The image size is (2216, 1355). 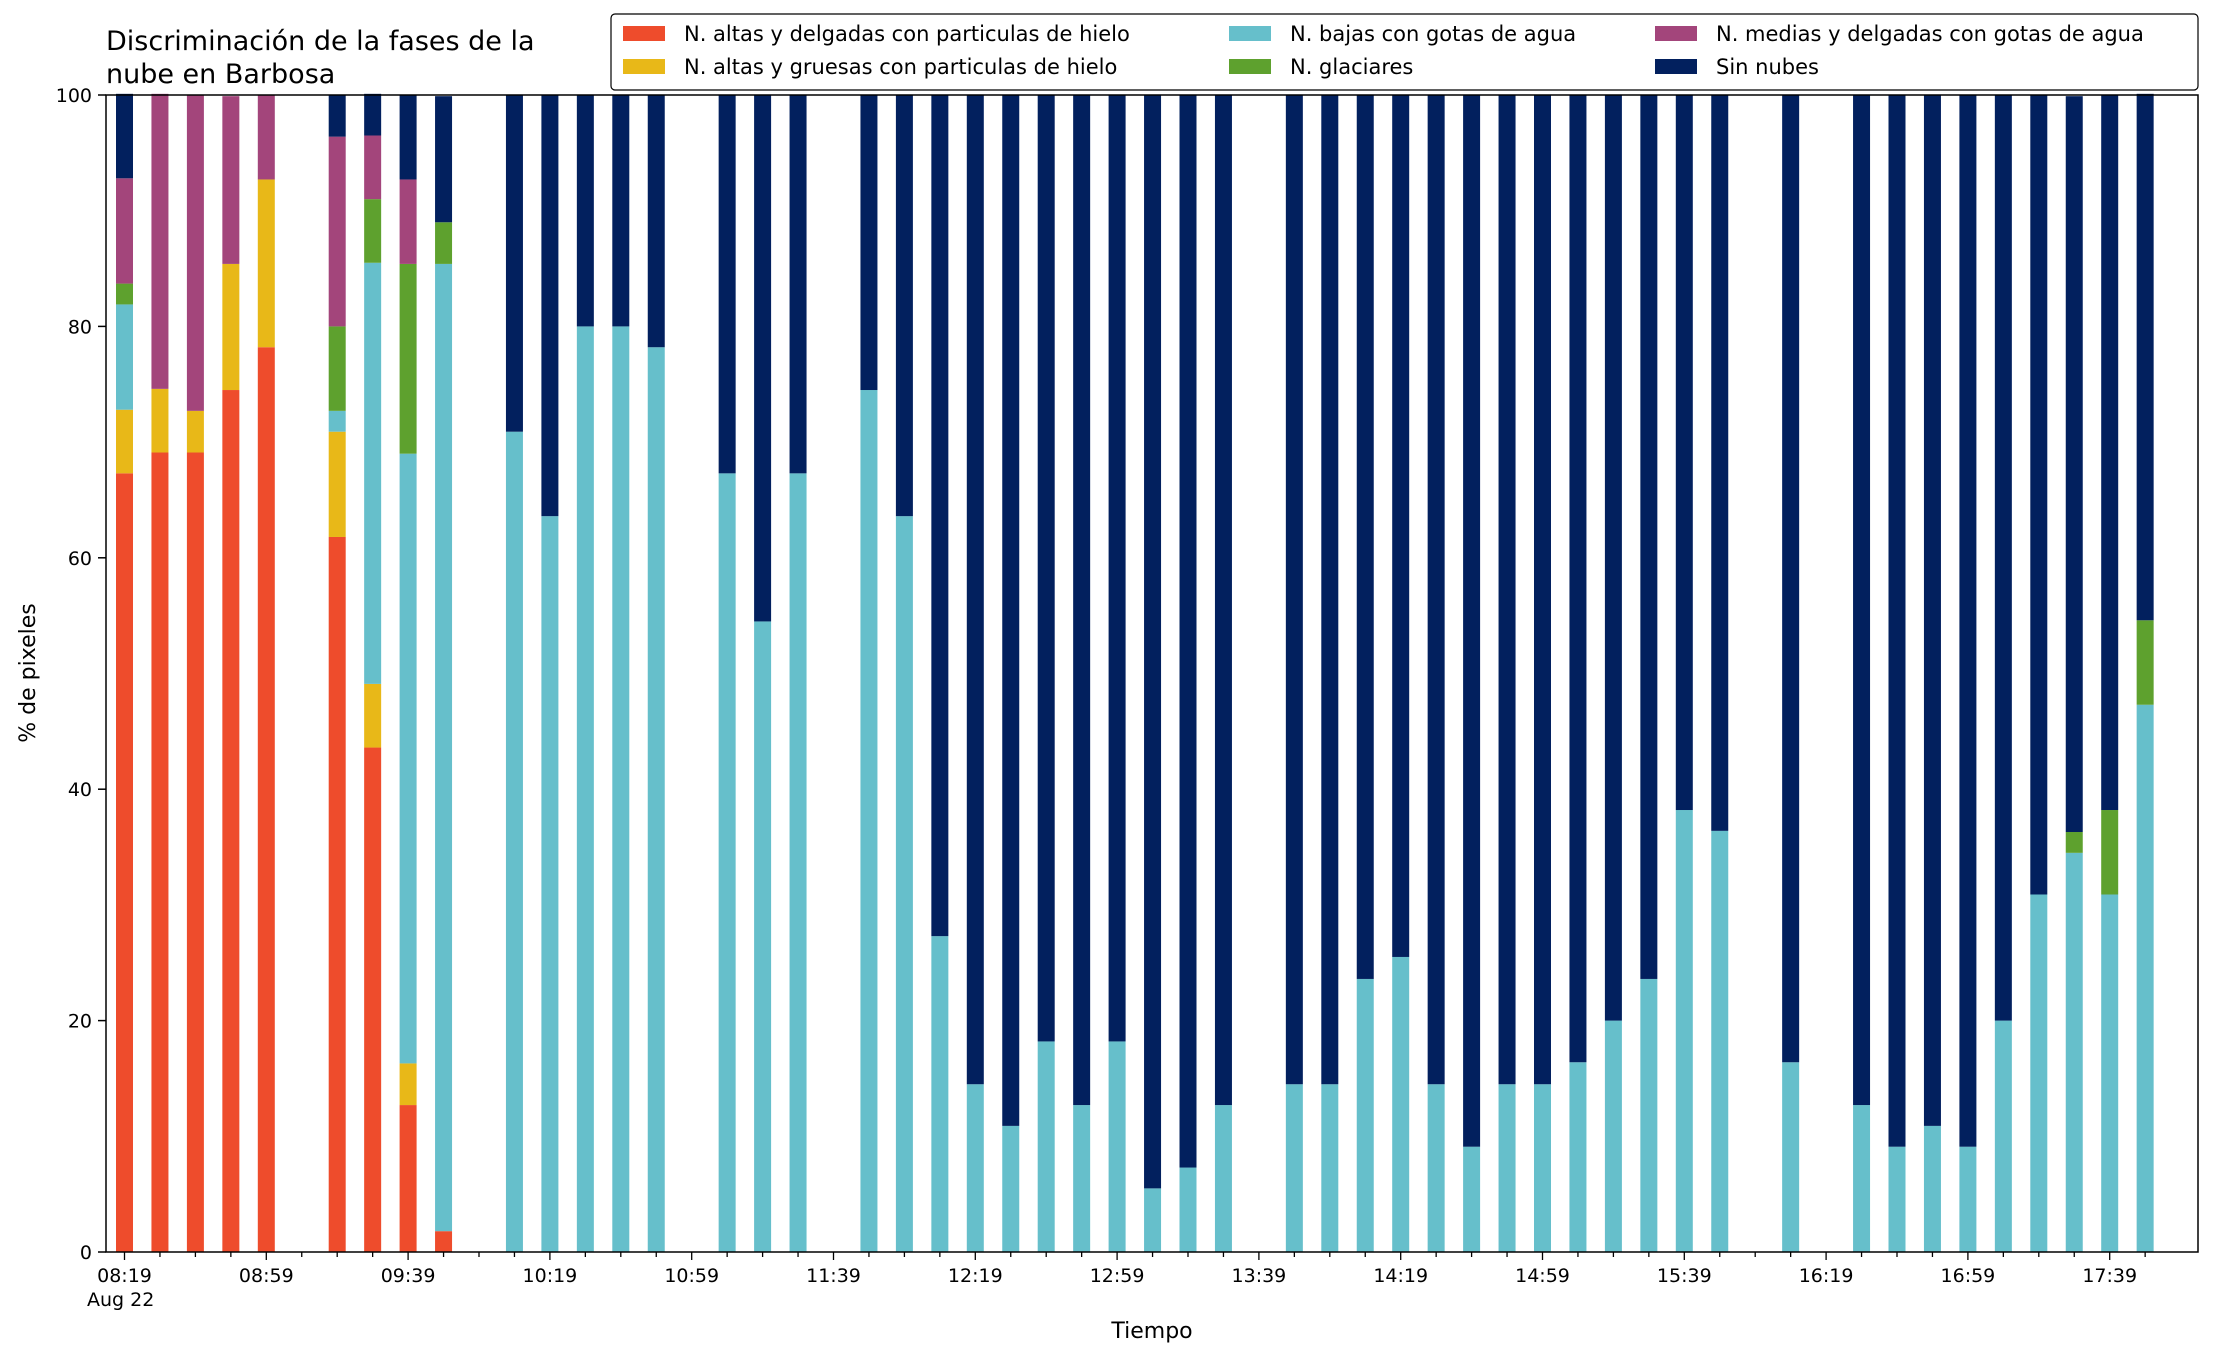 I want to click on x-tick-label-1339: 13:39, so click(x=1259, y=1276).